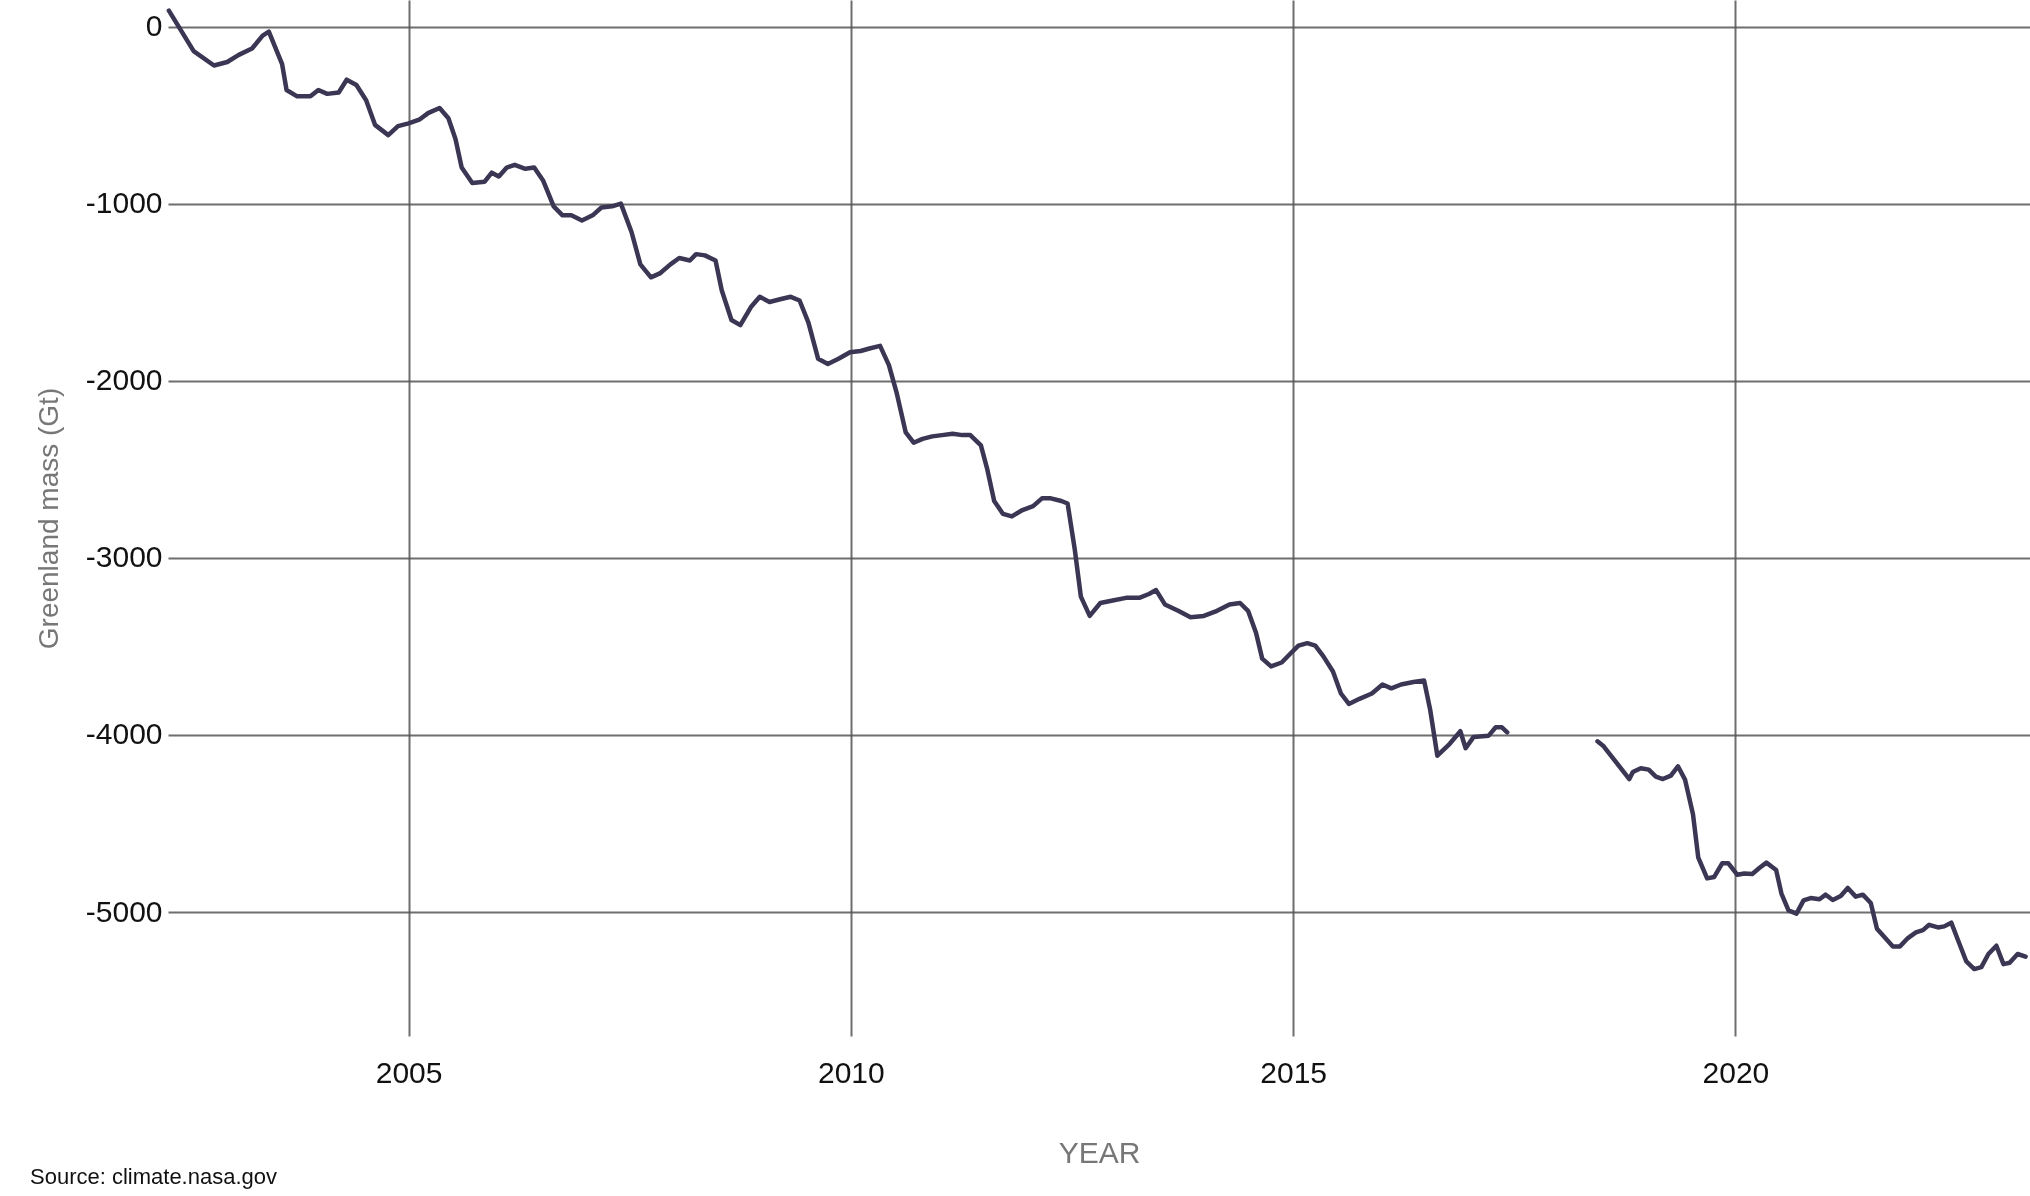 The height and width of the screenshot is (1196, 2030). I want to click on y-tick-label: -2000, so click(124, 380).